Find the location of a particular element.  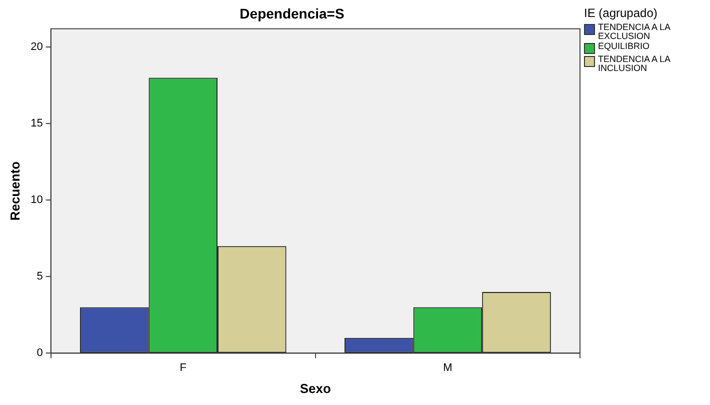

legend-label: EQUILIBRIO is located at coordinates (624, 46).